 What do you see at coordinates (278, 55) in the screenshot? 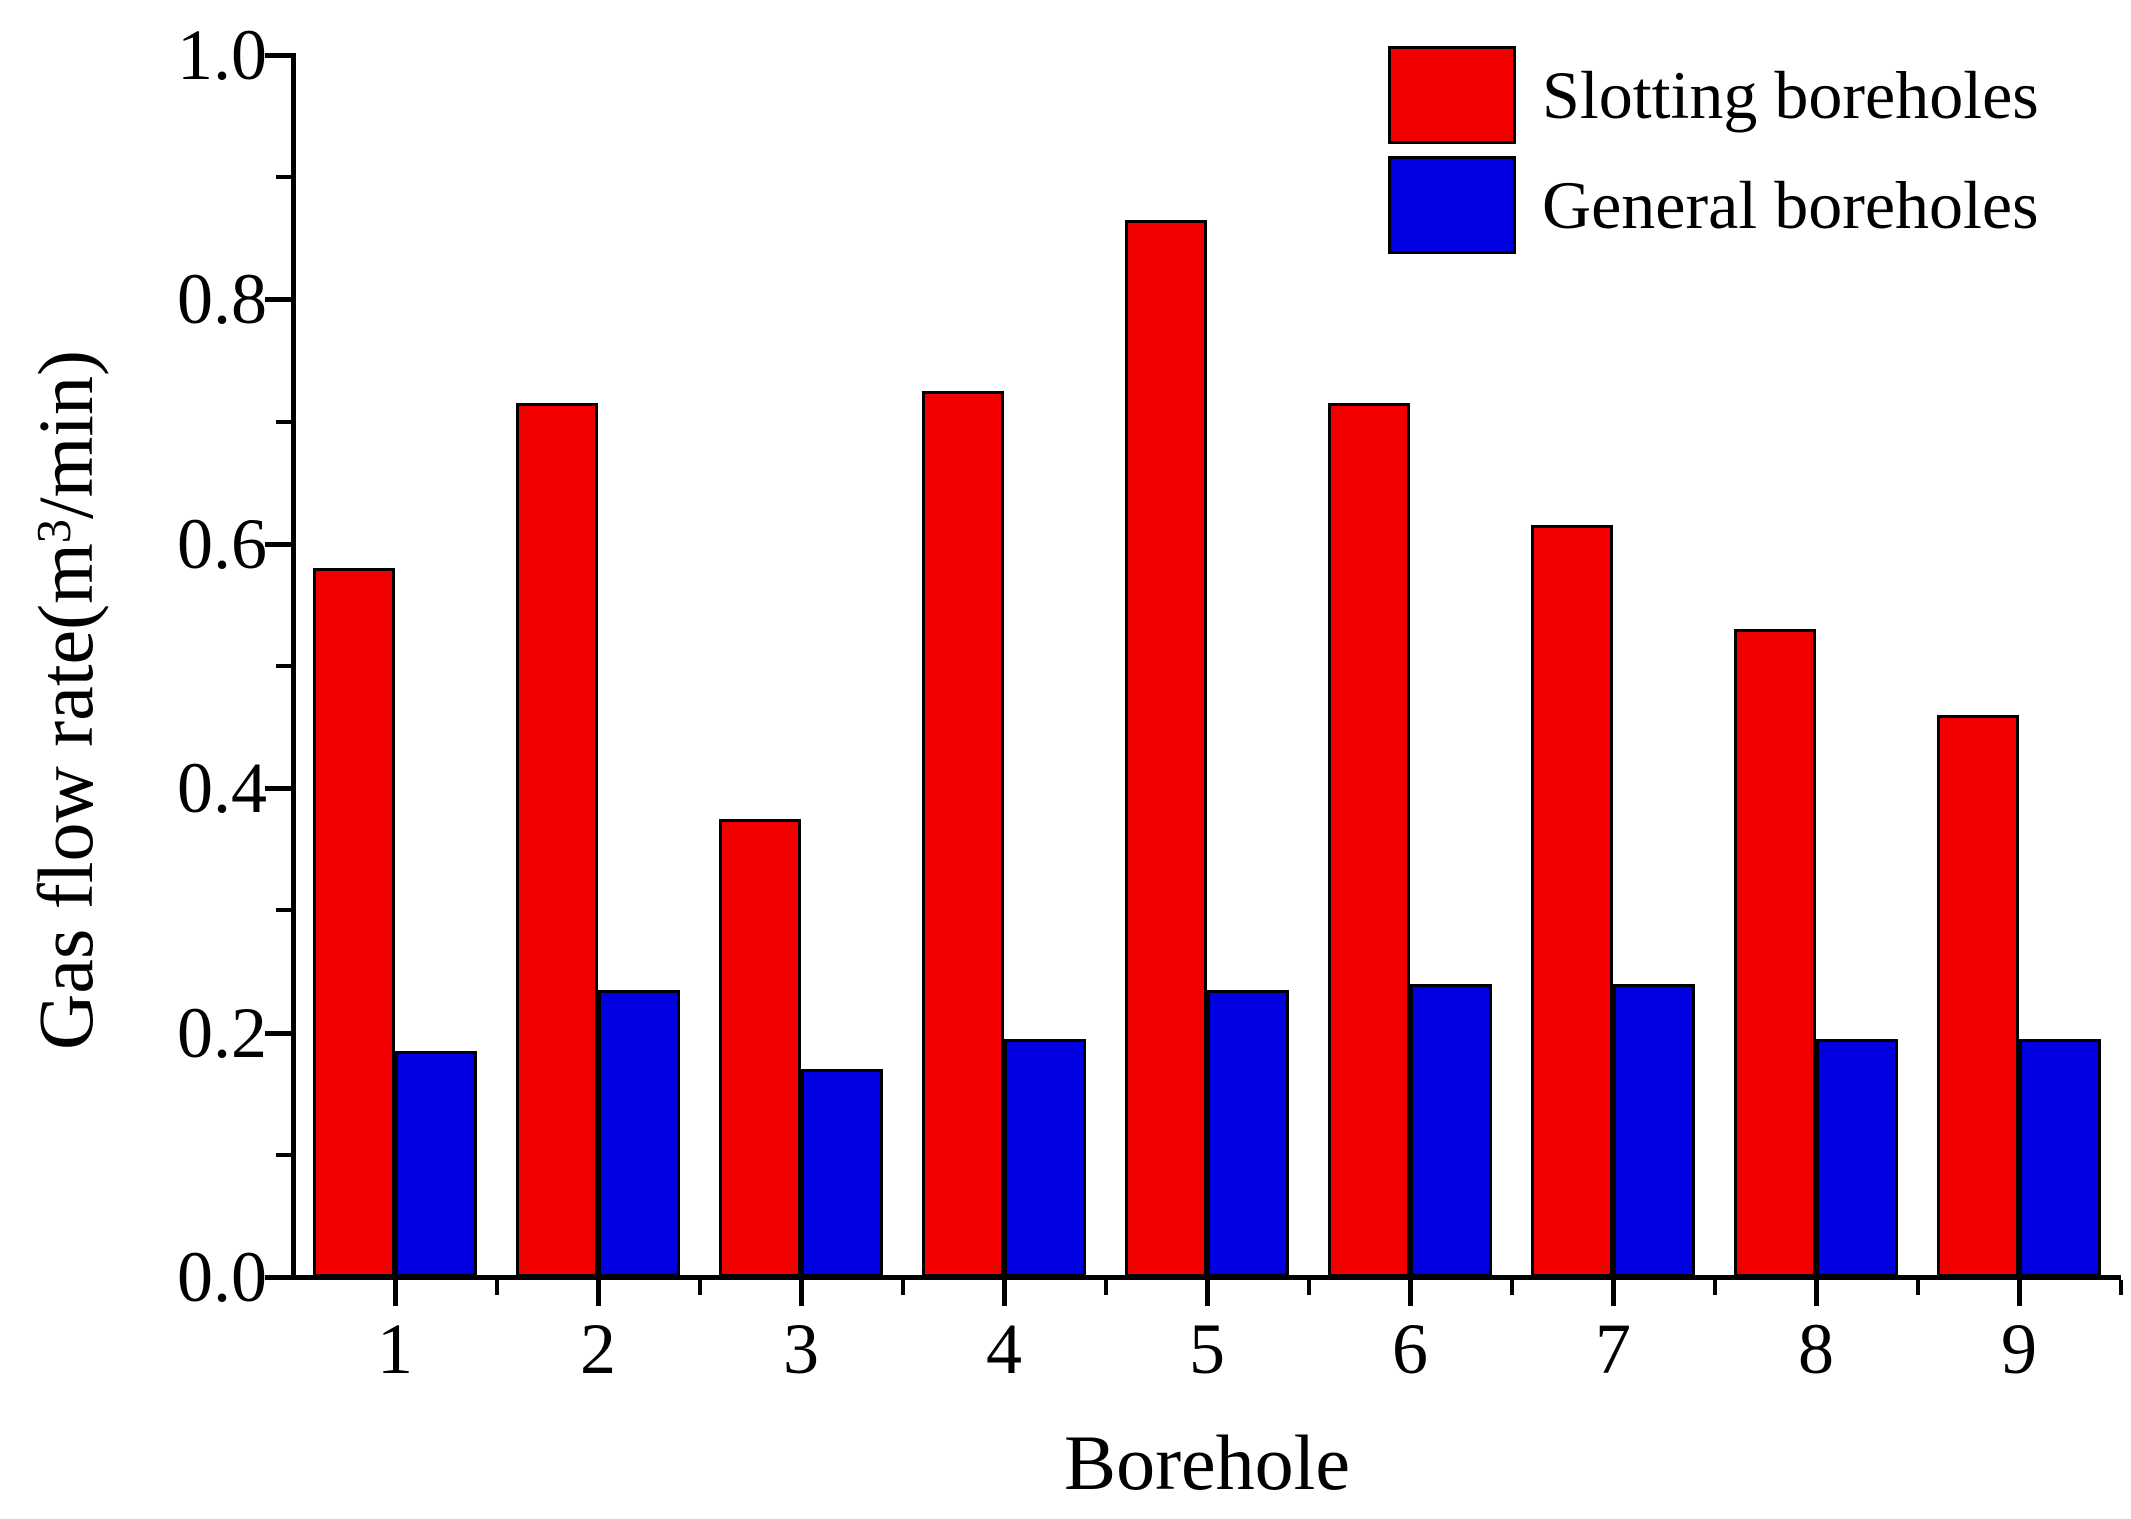
I see `y-major-tick-1.0` at bounding box center [278, 55].